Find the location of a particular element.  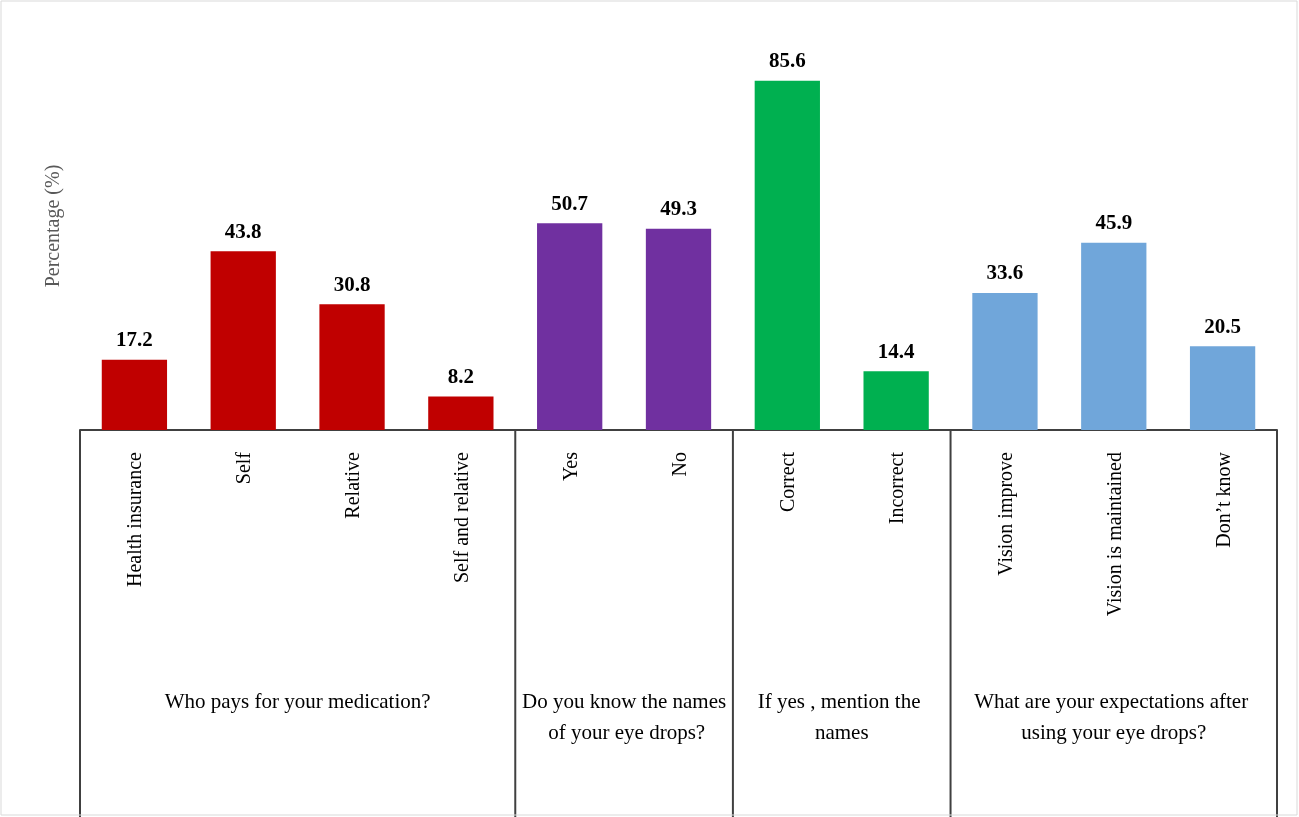

data-label: 33.6 is located at coordinates (1005, 272).